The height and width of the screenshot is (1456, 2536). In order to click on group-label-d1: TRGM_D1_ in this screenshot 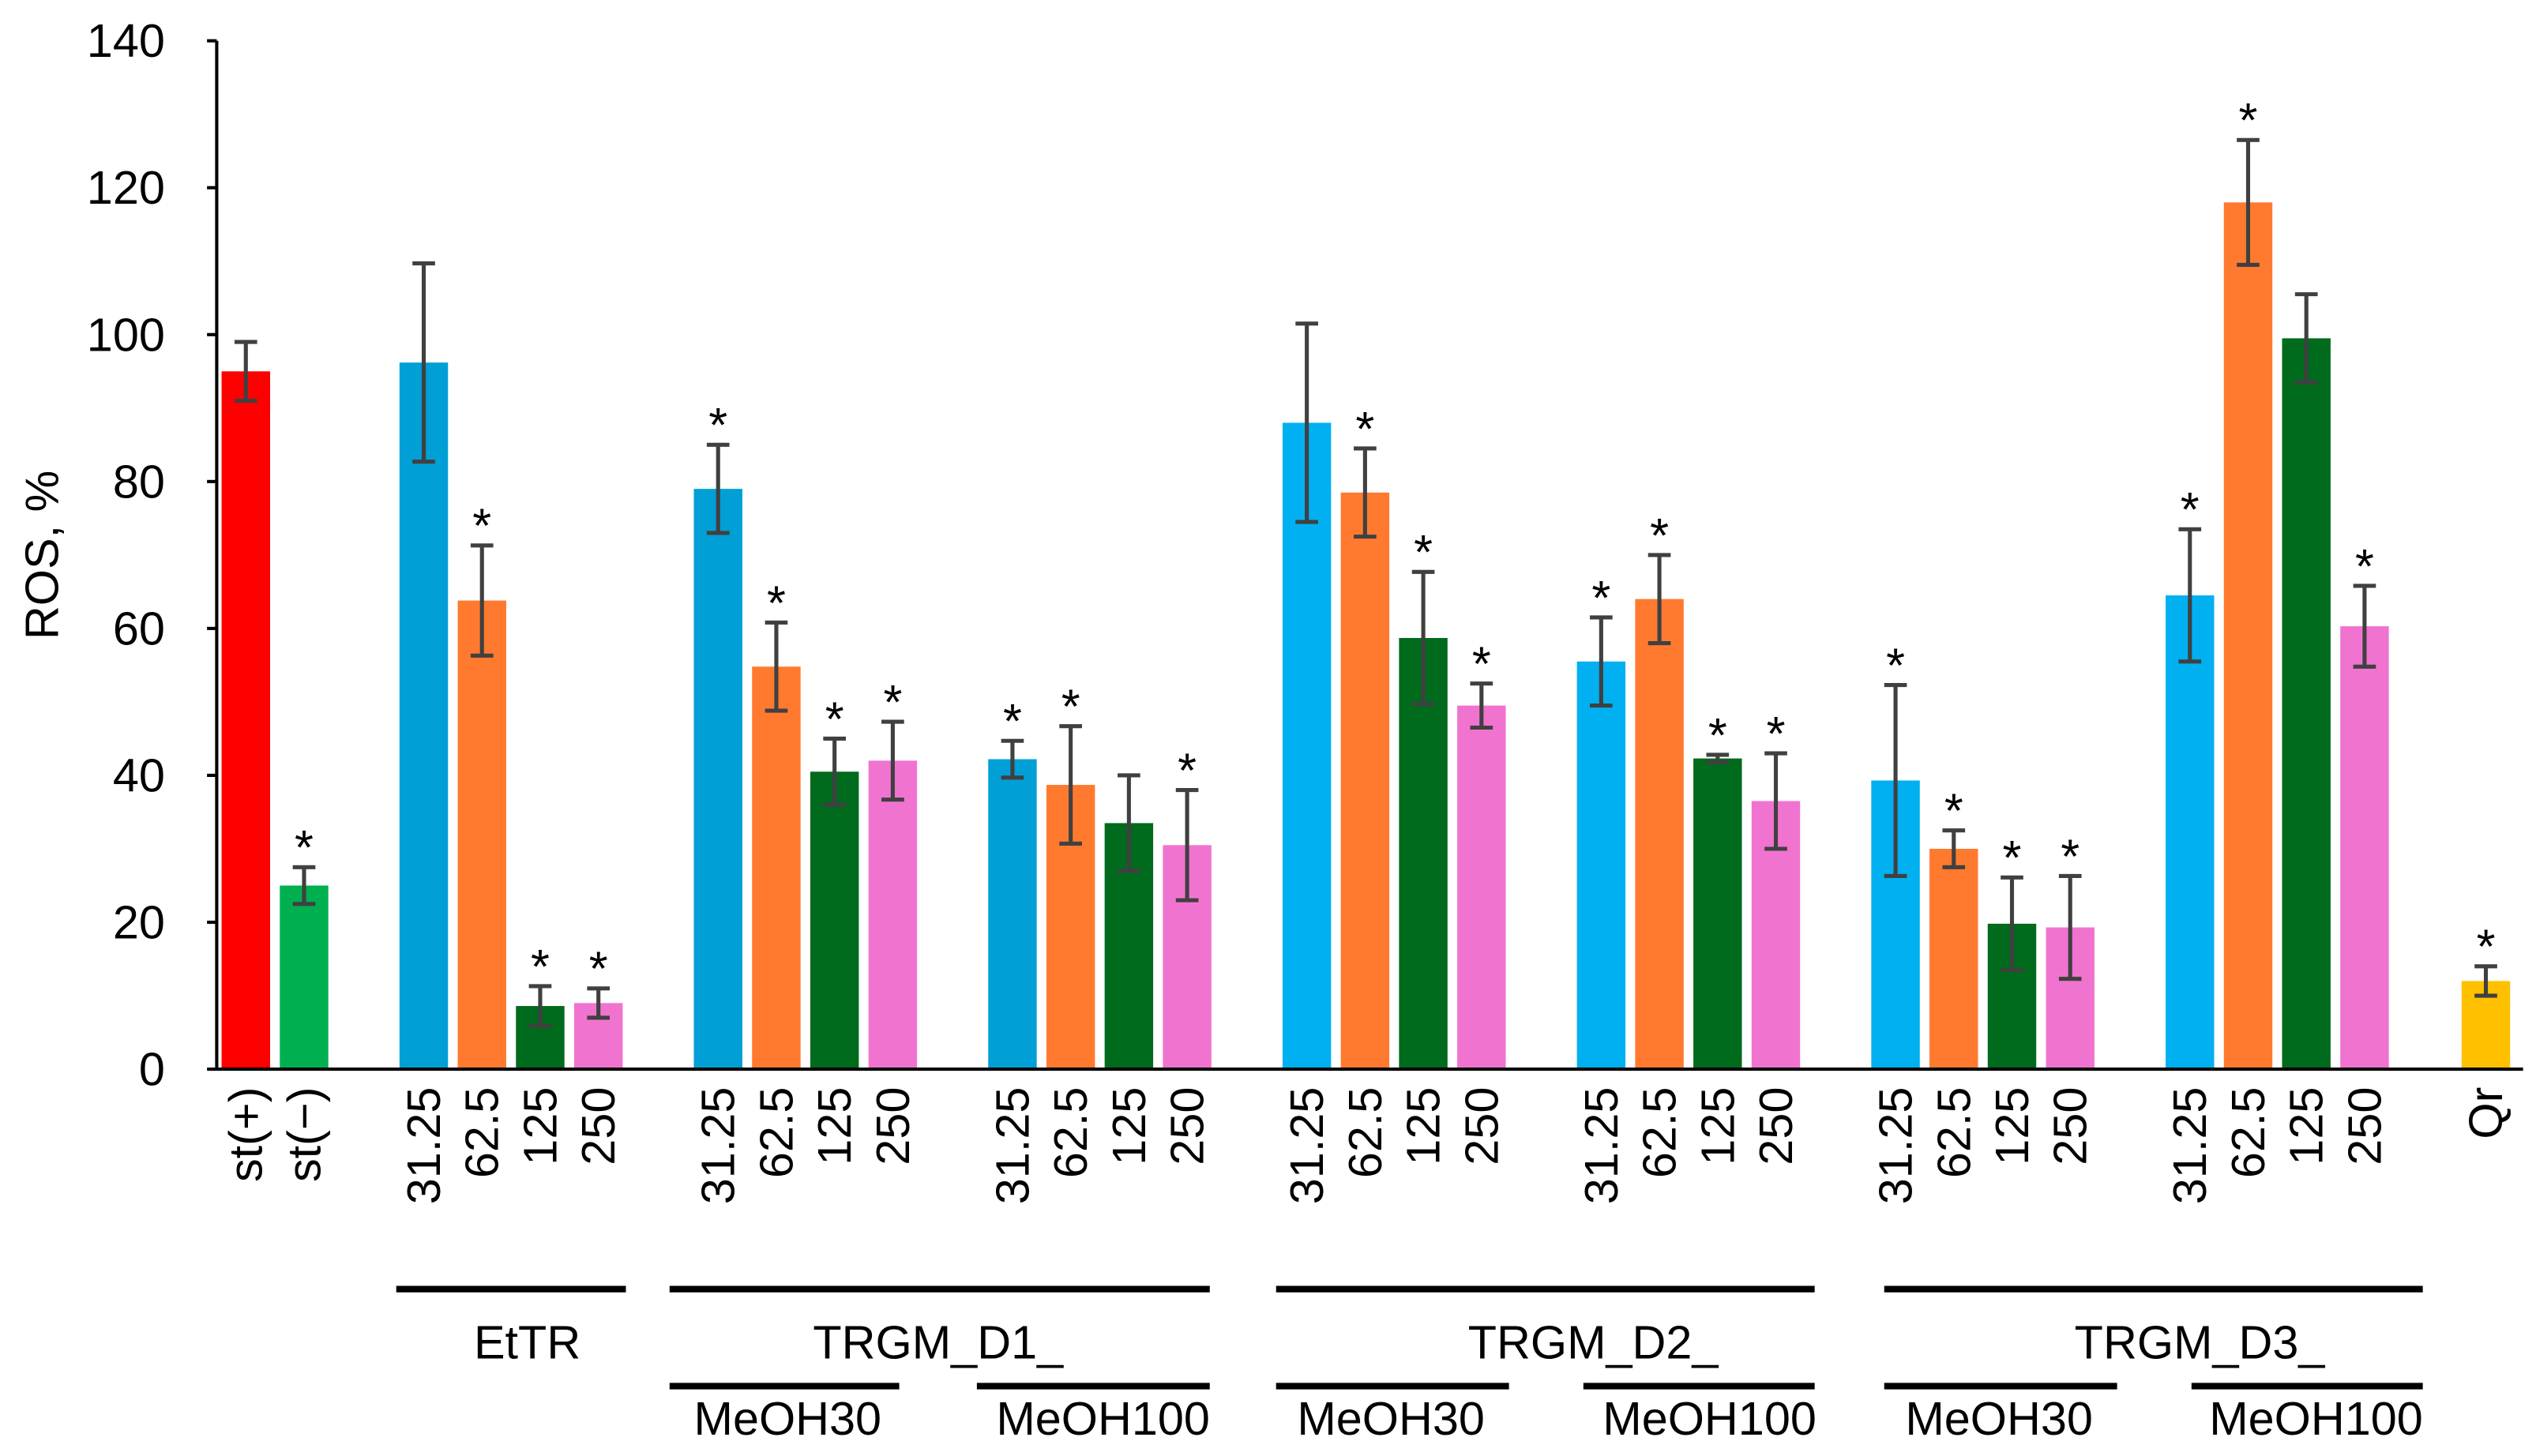, I will do `click(938, 1342)`.